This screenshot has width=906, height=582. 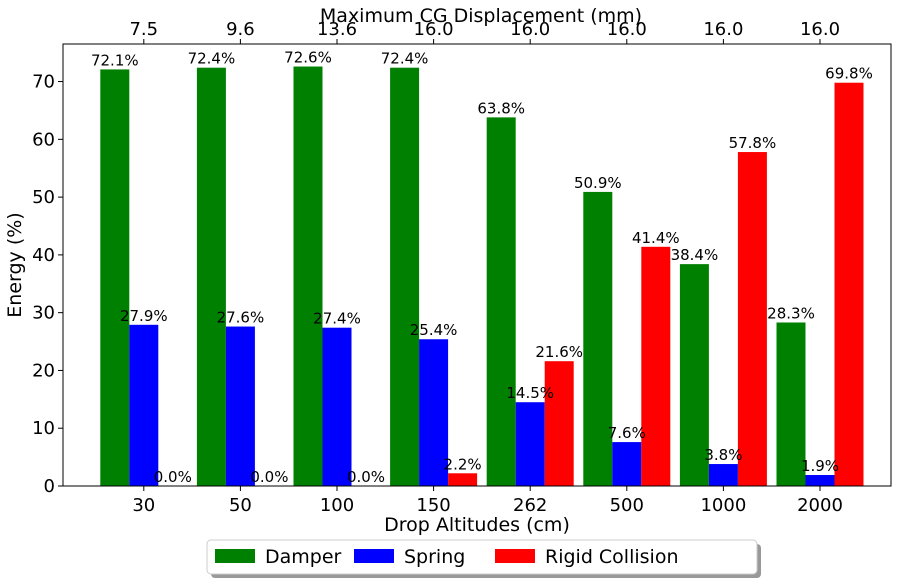 I want to click on bar-value-label: 72.1%, so click(x=115, y=60).